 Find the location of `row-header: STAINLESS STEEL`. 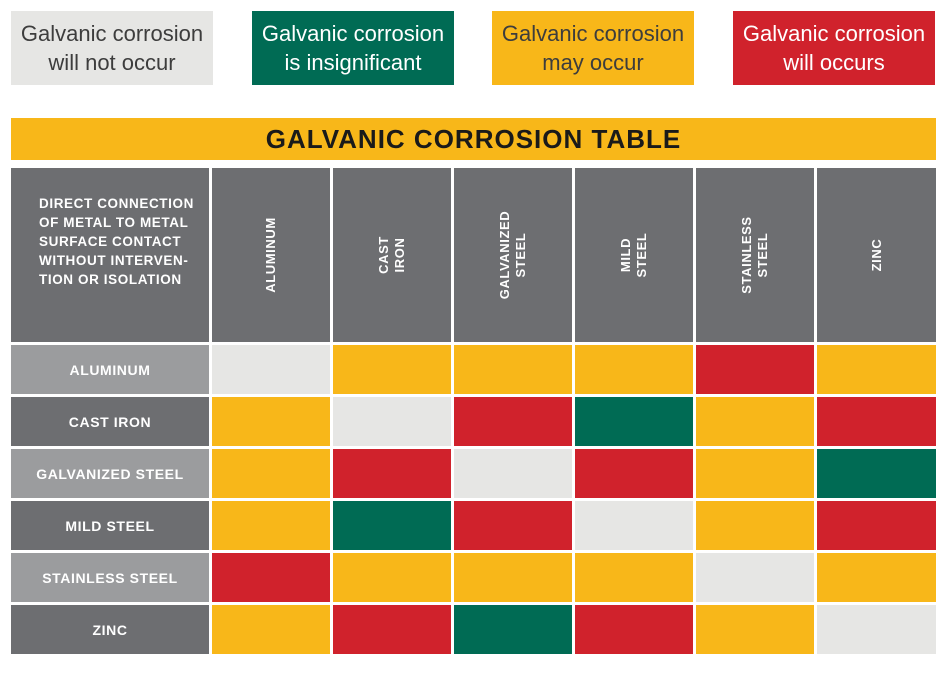

row-header: STAINLESS STEEL is located at coordinates (110, 577).